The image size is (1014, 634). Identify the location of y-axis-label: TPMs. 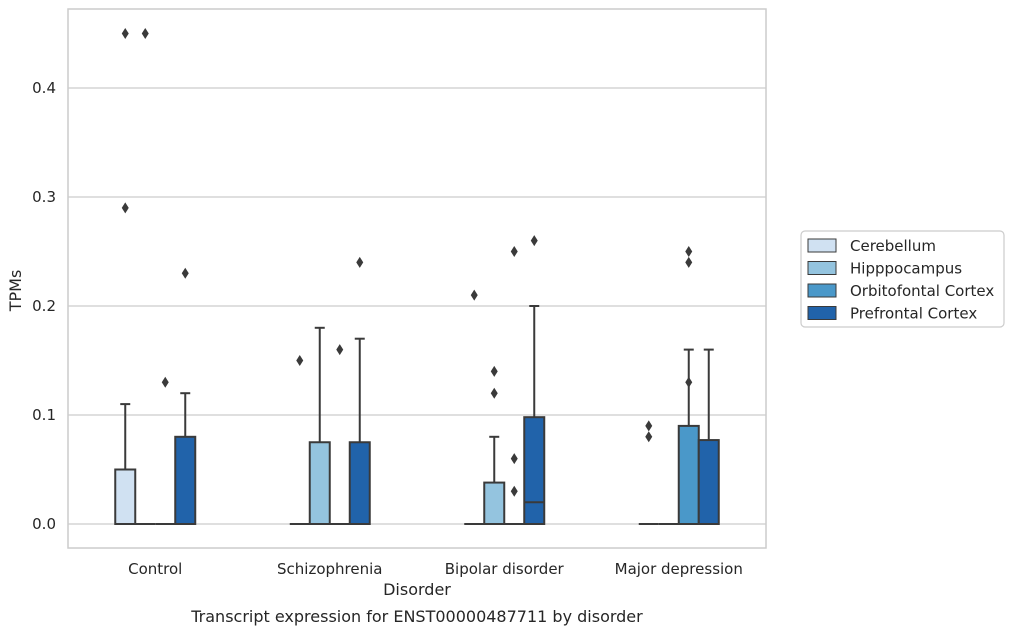
(15, 291).